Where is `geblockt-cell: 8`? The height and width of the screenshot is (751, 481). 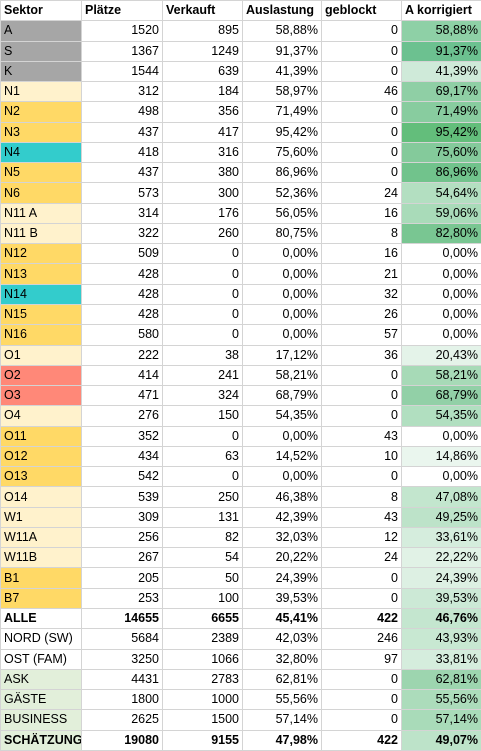 geblockt-cell: 8 is located at coordinates (362, 497).